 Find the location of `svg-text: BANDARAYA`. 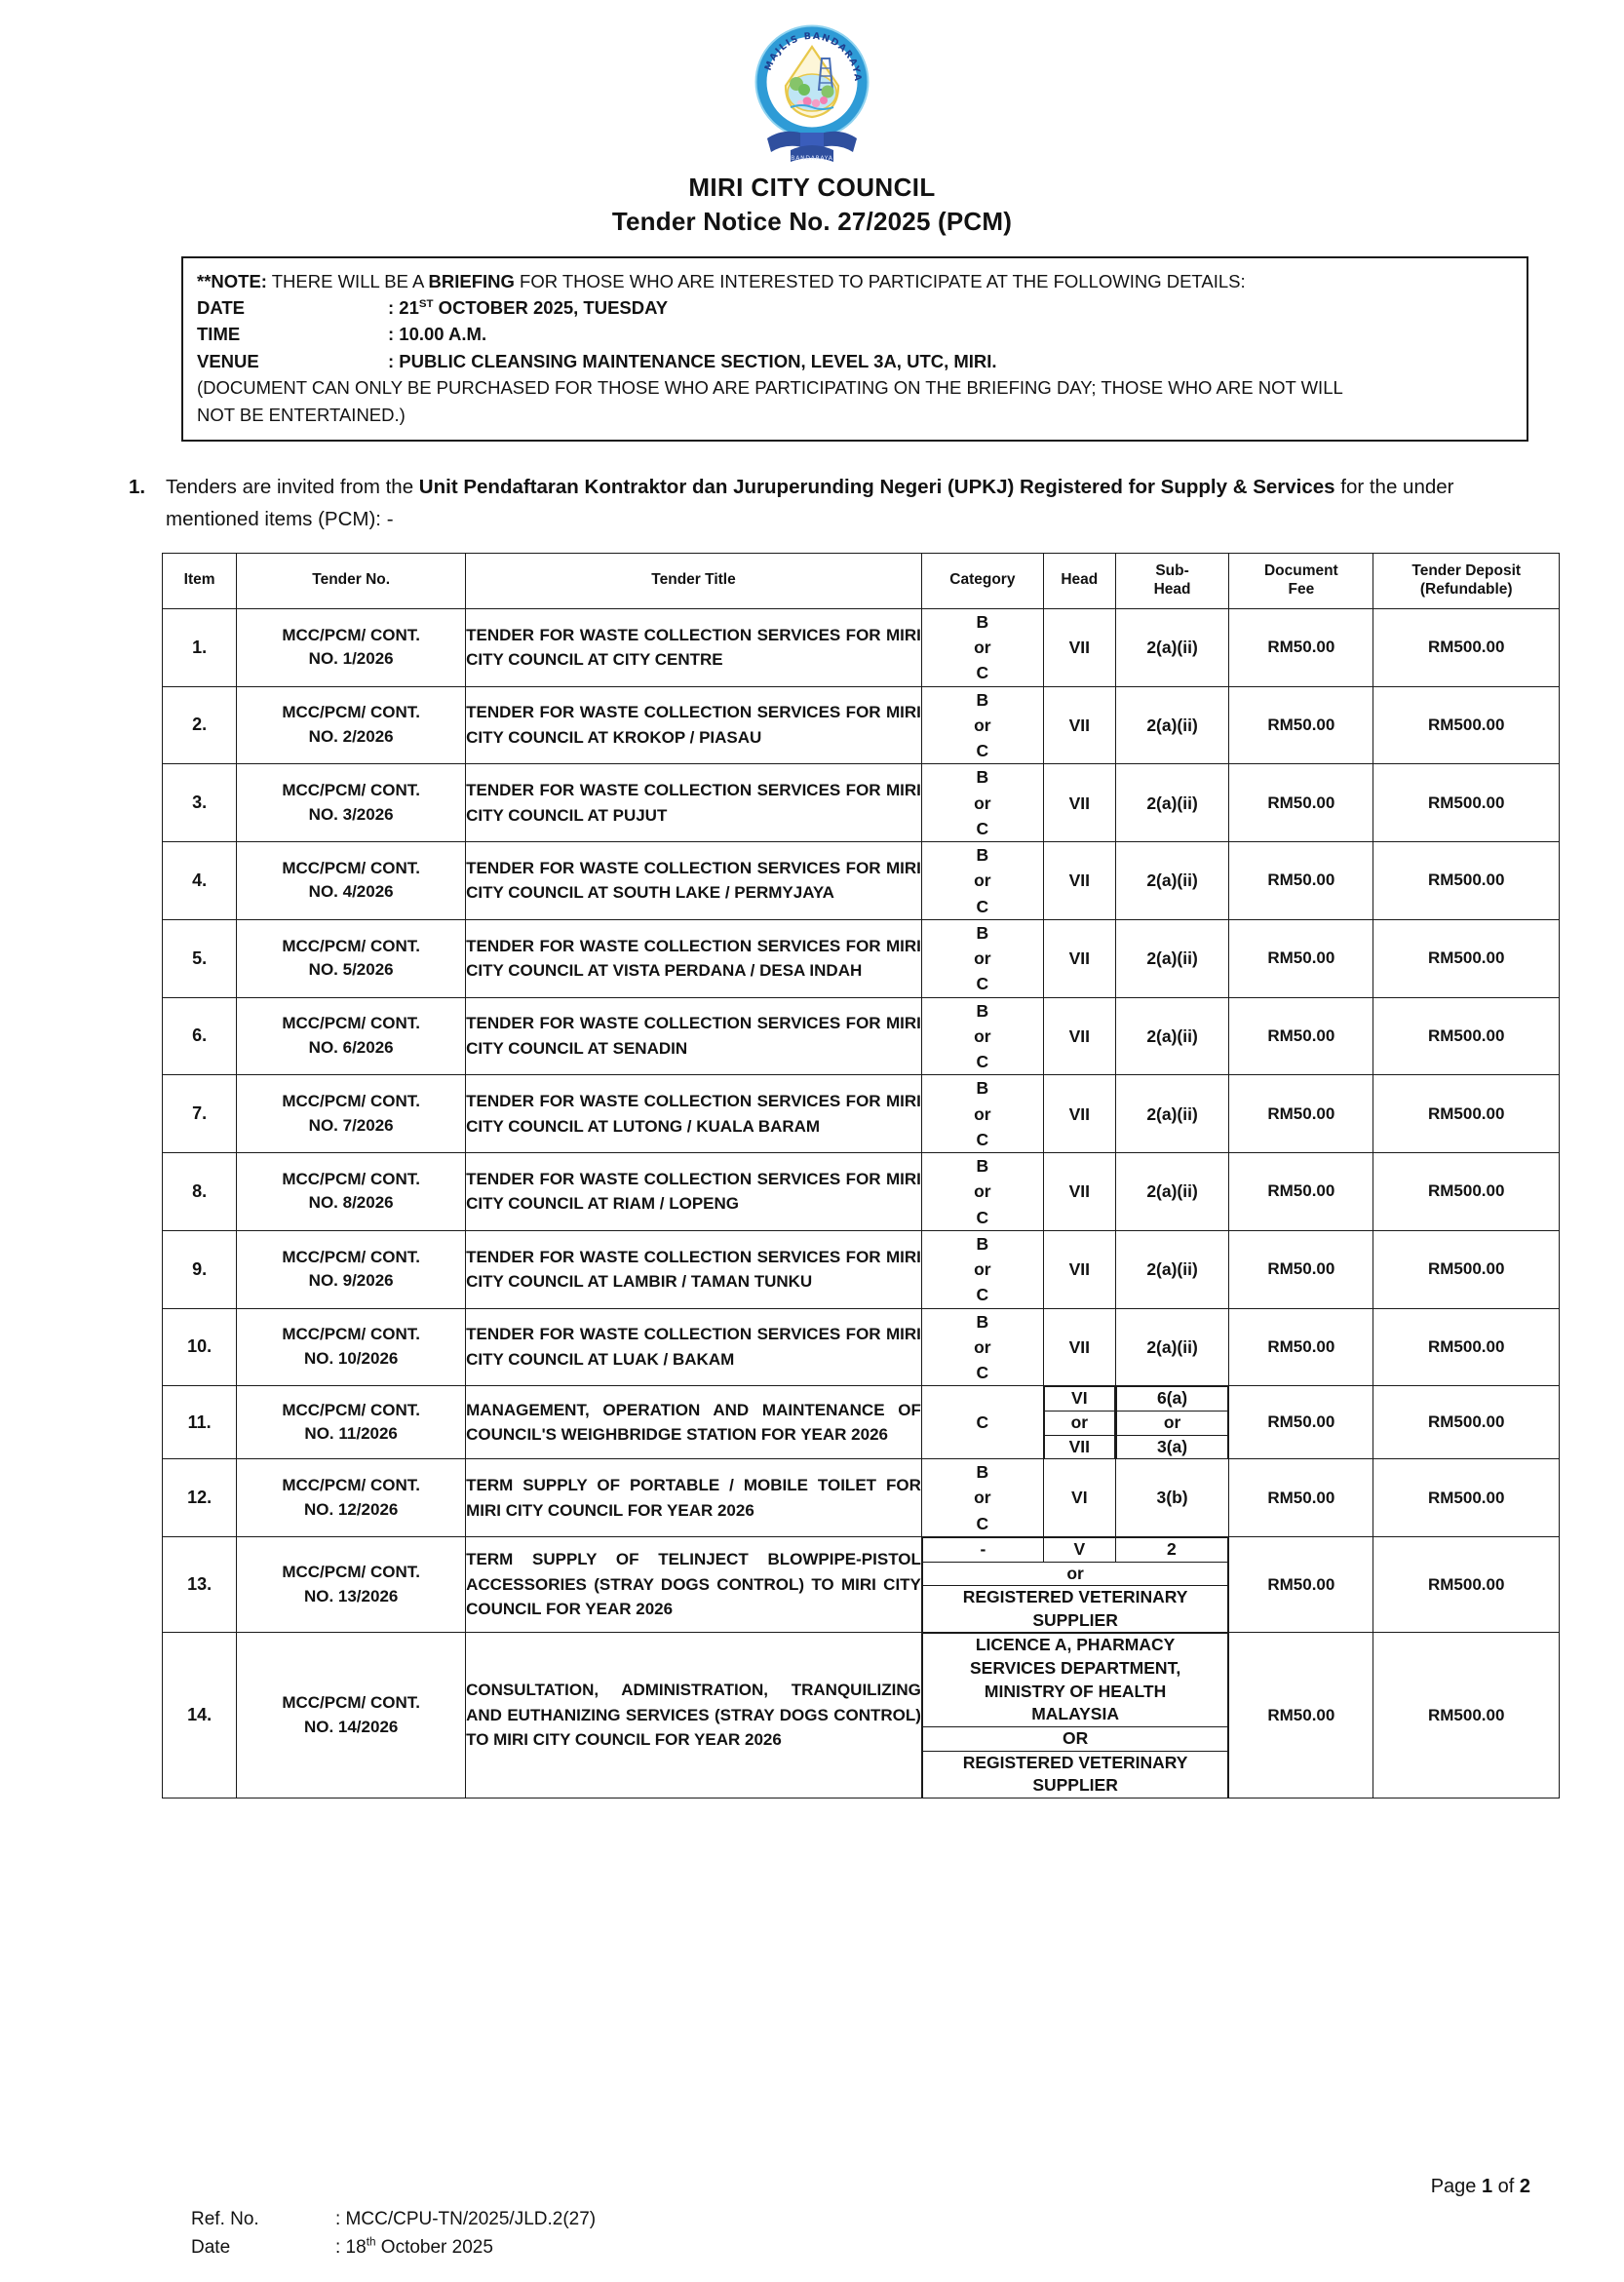

svg-text: BANDARAYA is located at coordinates (812, 158).